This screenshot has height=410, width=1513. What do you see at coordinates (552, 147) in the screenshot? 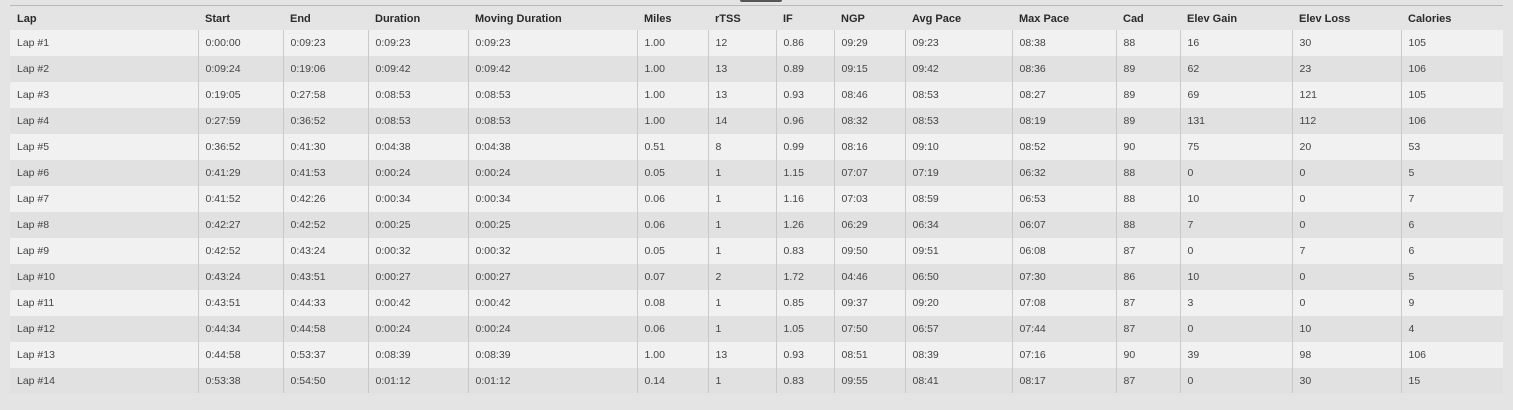
I see `cell-moving-duration: 0:04:38` at bounding box center [552, 147].